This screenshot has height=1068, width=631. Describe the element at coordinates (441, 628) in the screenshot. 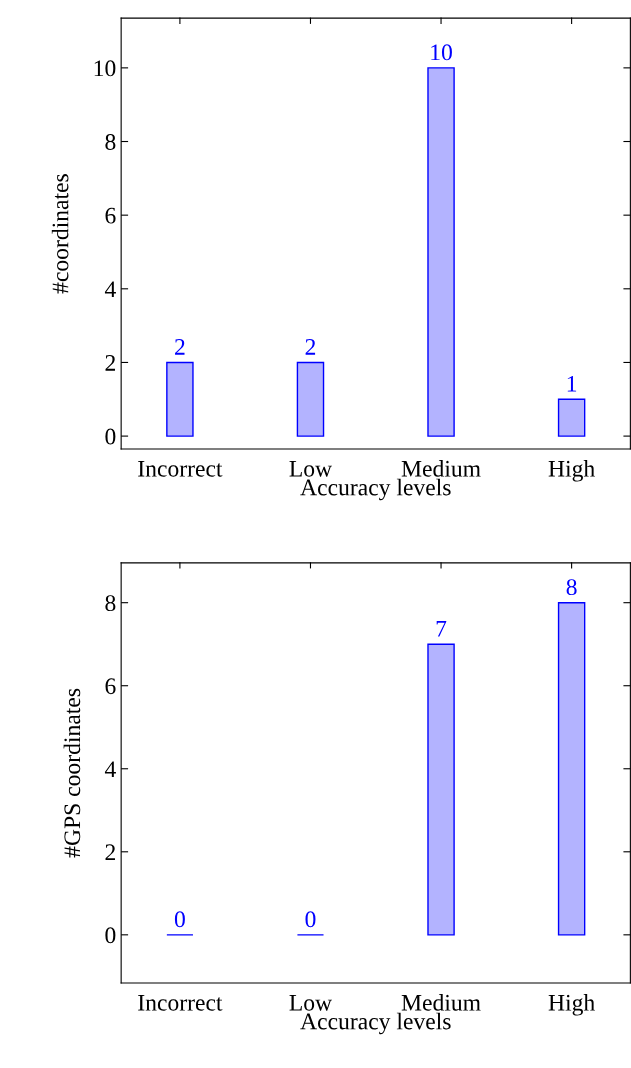

I see `data-label: 7` at that location.